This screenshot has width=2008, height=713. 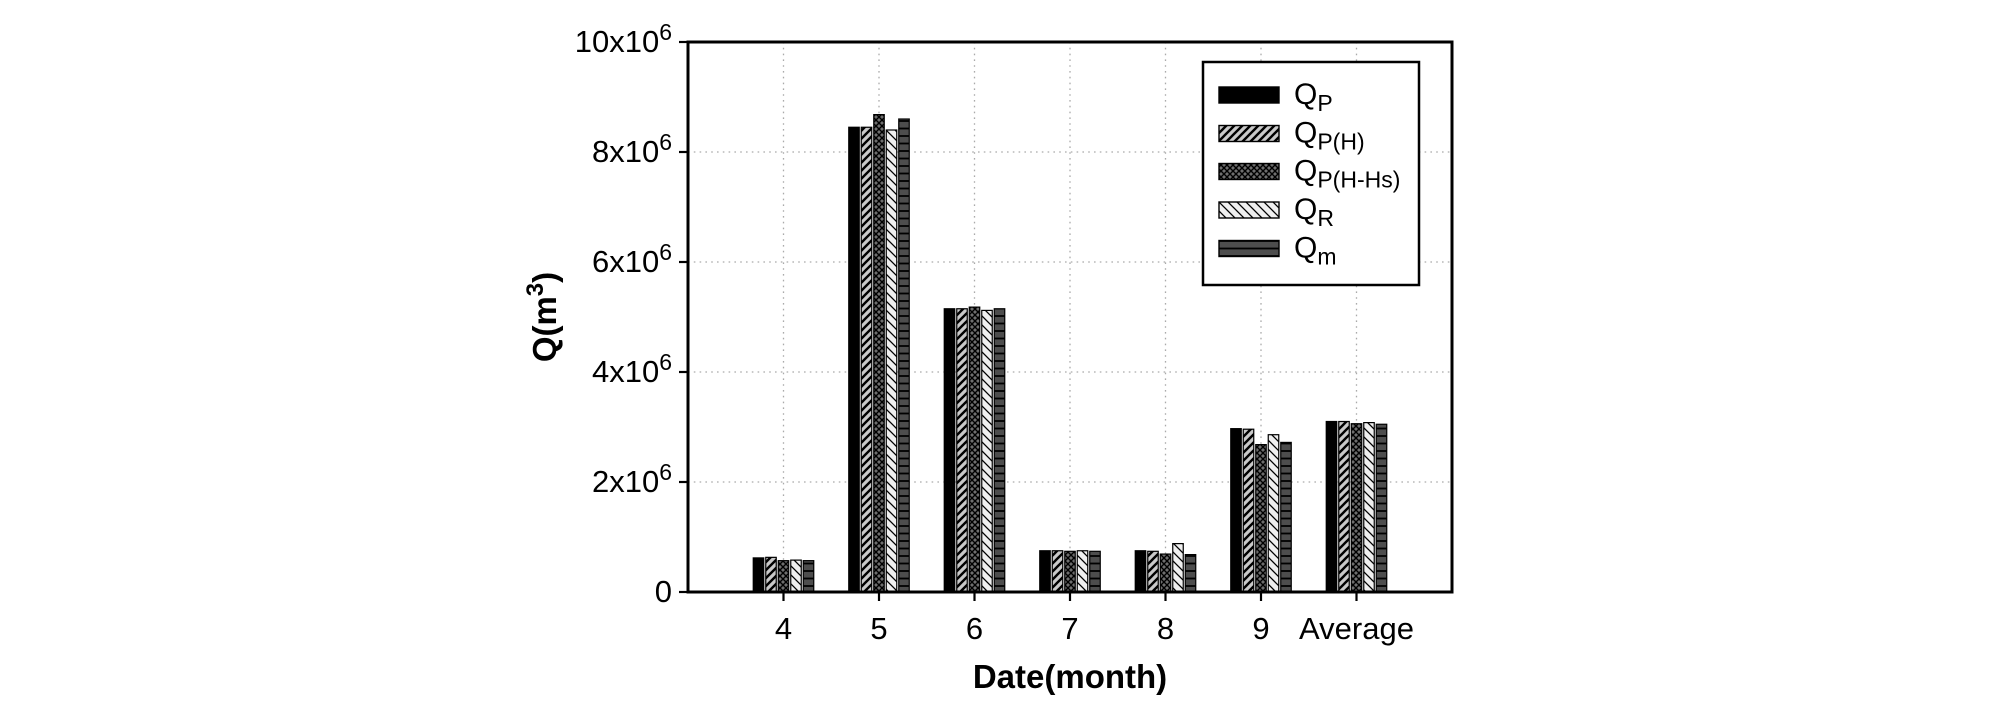 What do you see at coordinates (1340, 142) in the screenshot?
I see `legend-label-subscript: P(H)` at bounding box center [1340, 142].